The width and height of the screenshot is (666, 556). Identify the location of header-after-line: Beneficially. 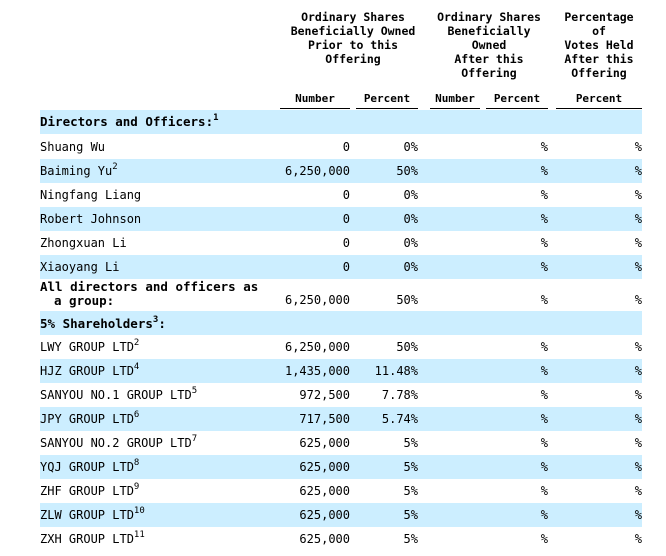
(489, 31).